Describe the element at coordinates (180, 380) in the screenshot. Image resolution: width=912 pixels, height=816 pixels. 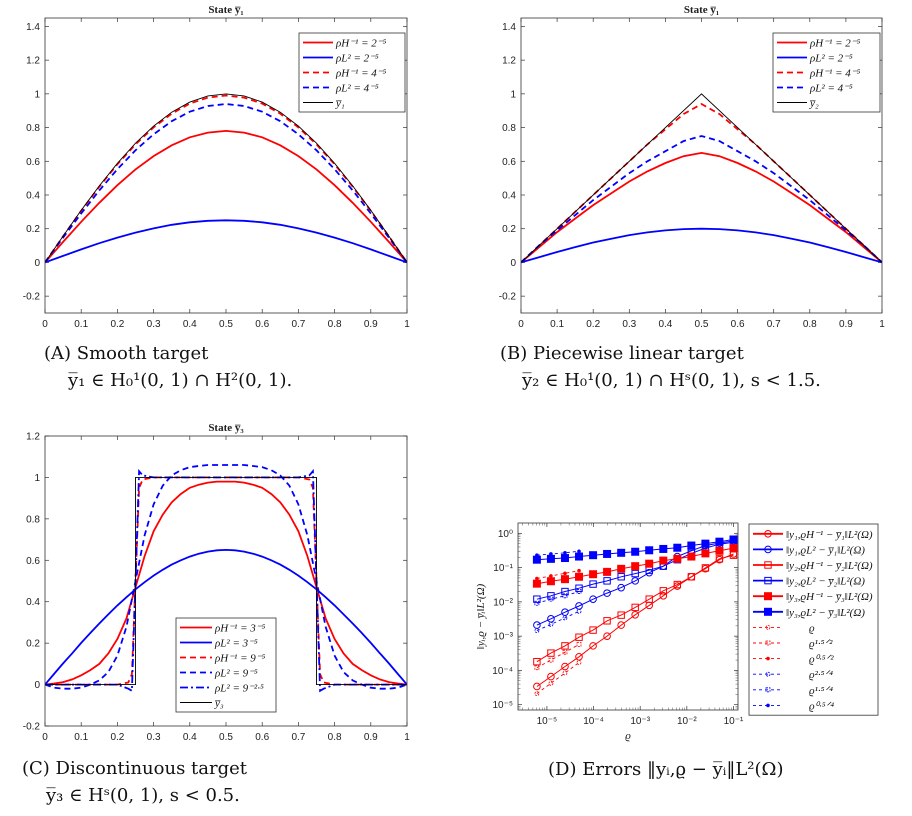
I see `caption-a-formula: y̅₁ ∈ H₀¹(0, 1) ∩ H²(0, 1).` at that location.